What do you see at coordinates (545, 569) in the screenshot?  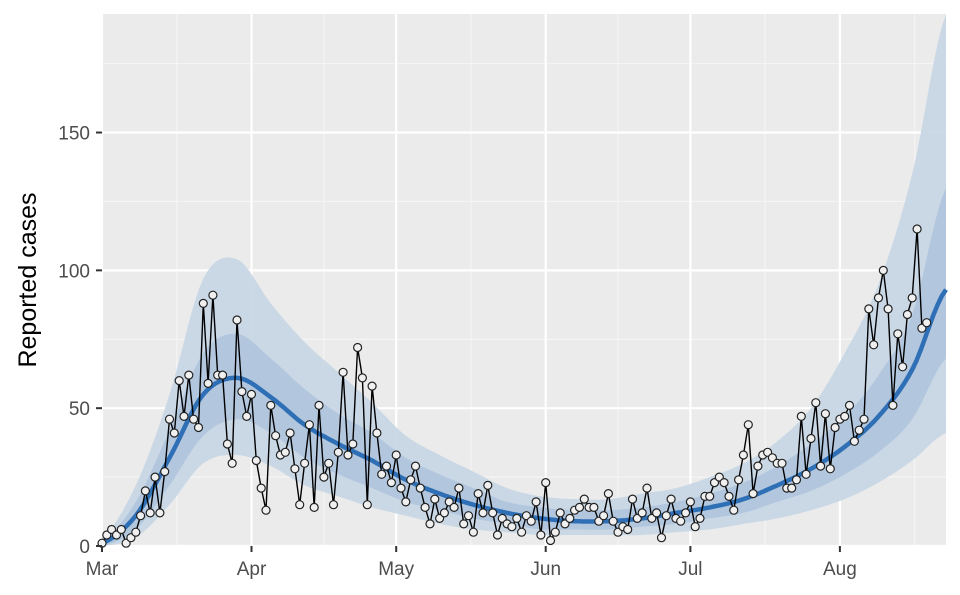 I see `x-tick-label: Jun` at bounding box center [545, 569].